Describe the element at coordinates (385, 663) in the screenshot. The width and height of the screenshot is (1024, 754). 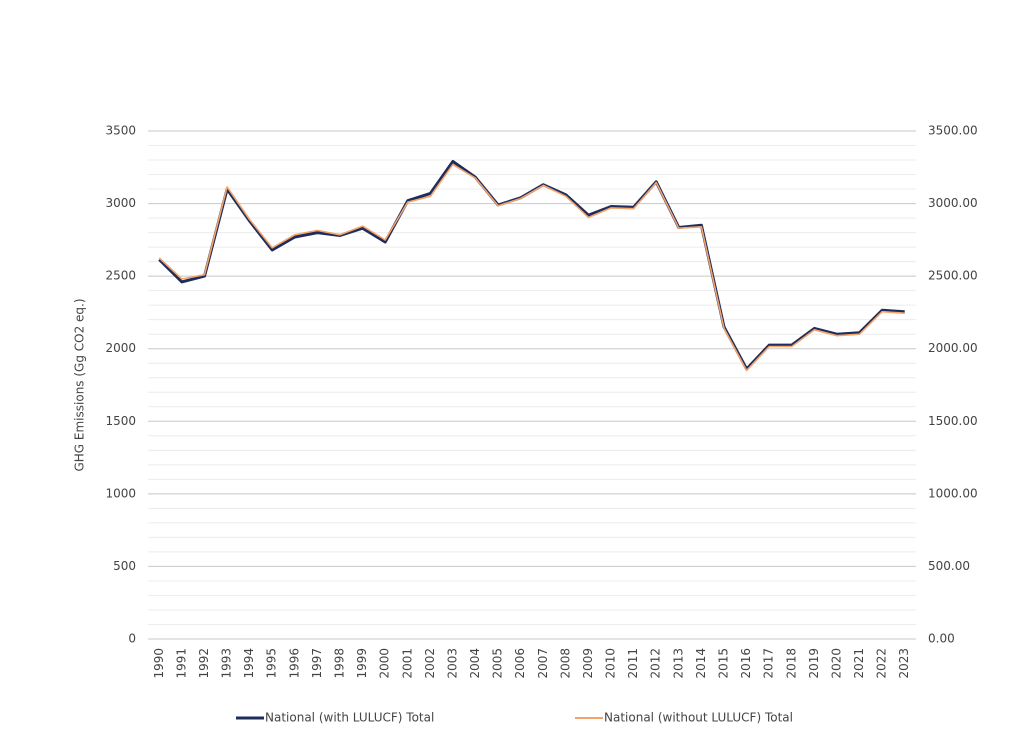
I see `x-tick-label: 2000` at that location.